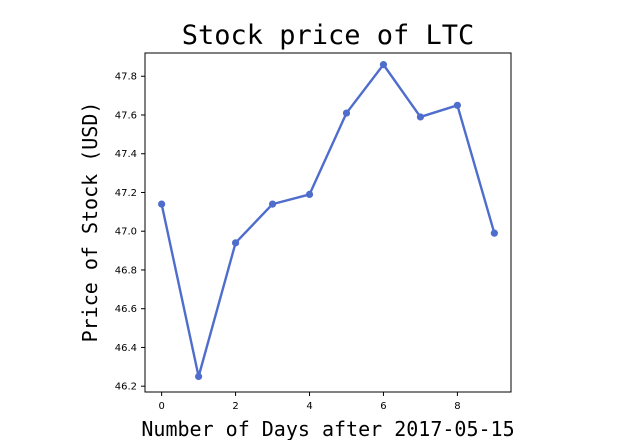  I want to click on y-tick-label: 46.6, so click(126, 309).